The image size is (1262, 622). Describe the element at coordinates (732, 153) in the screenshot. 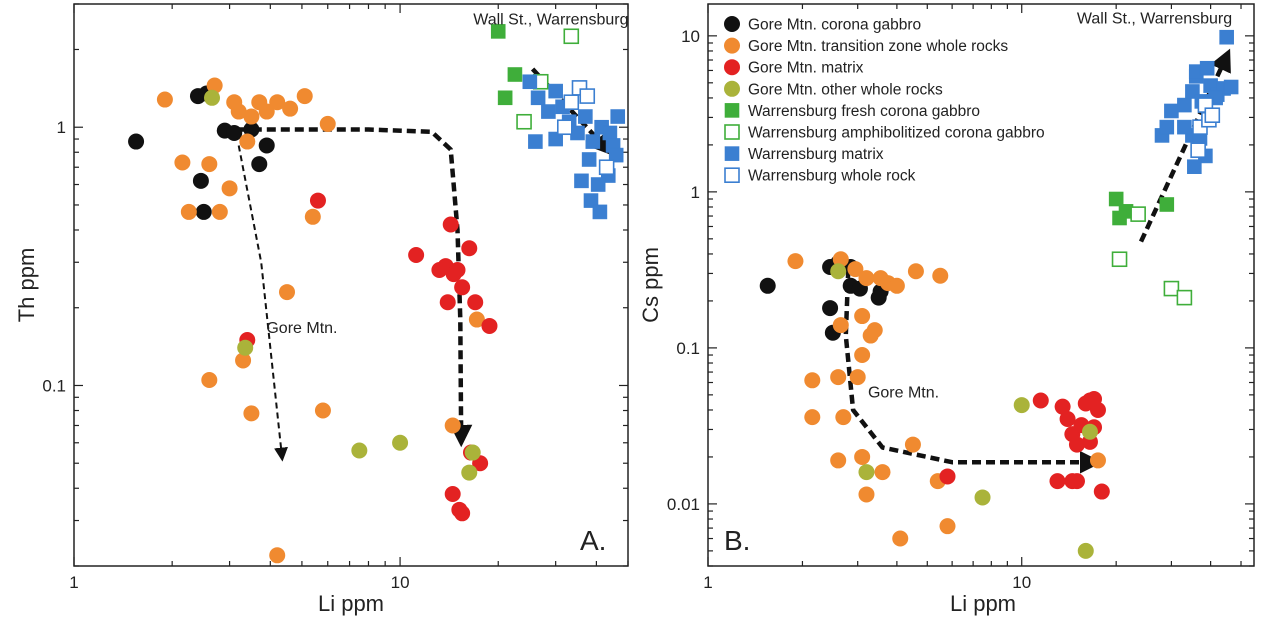

I see `legend-marker-warrensburg-matrix` at that location.